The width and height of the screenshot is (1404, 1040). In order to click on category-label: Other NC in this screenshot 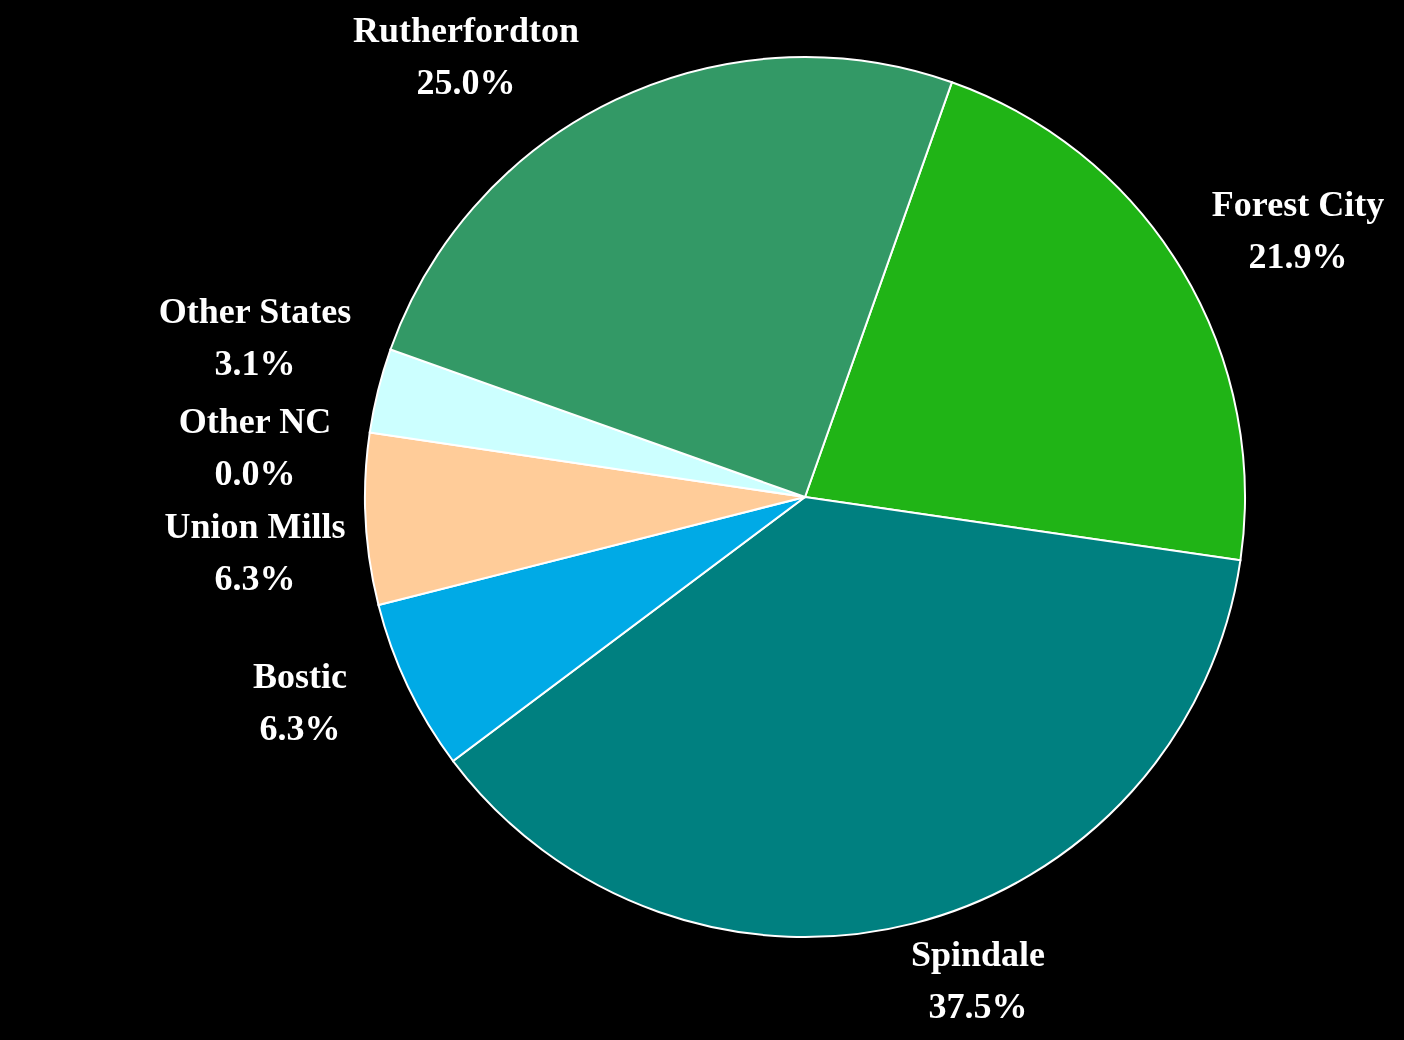, I will do `click(255, 421)`.